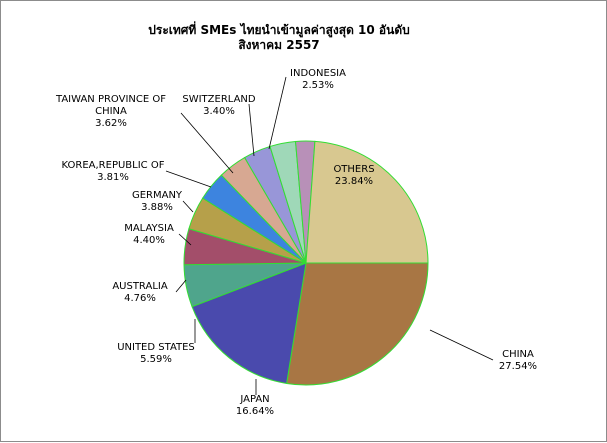 Image resolution: width=607 pixels, height=443 pixels. Describe the element at coordinates (318, 85) in the screenshot. I see `data-label-pct-indonesia: 2.53%` at that location.